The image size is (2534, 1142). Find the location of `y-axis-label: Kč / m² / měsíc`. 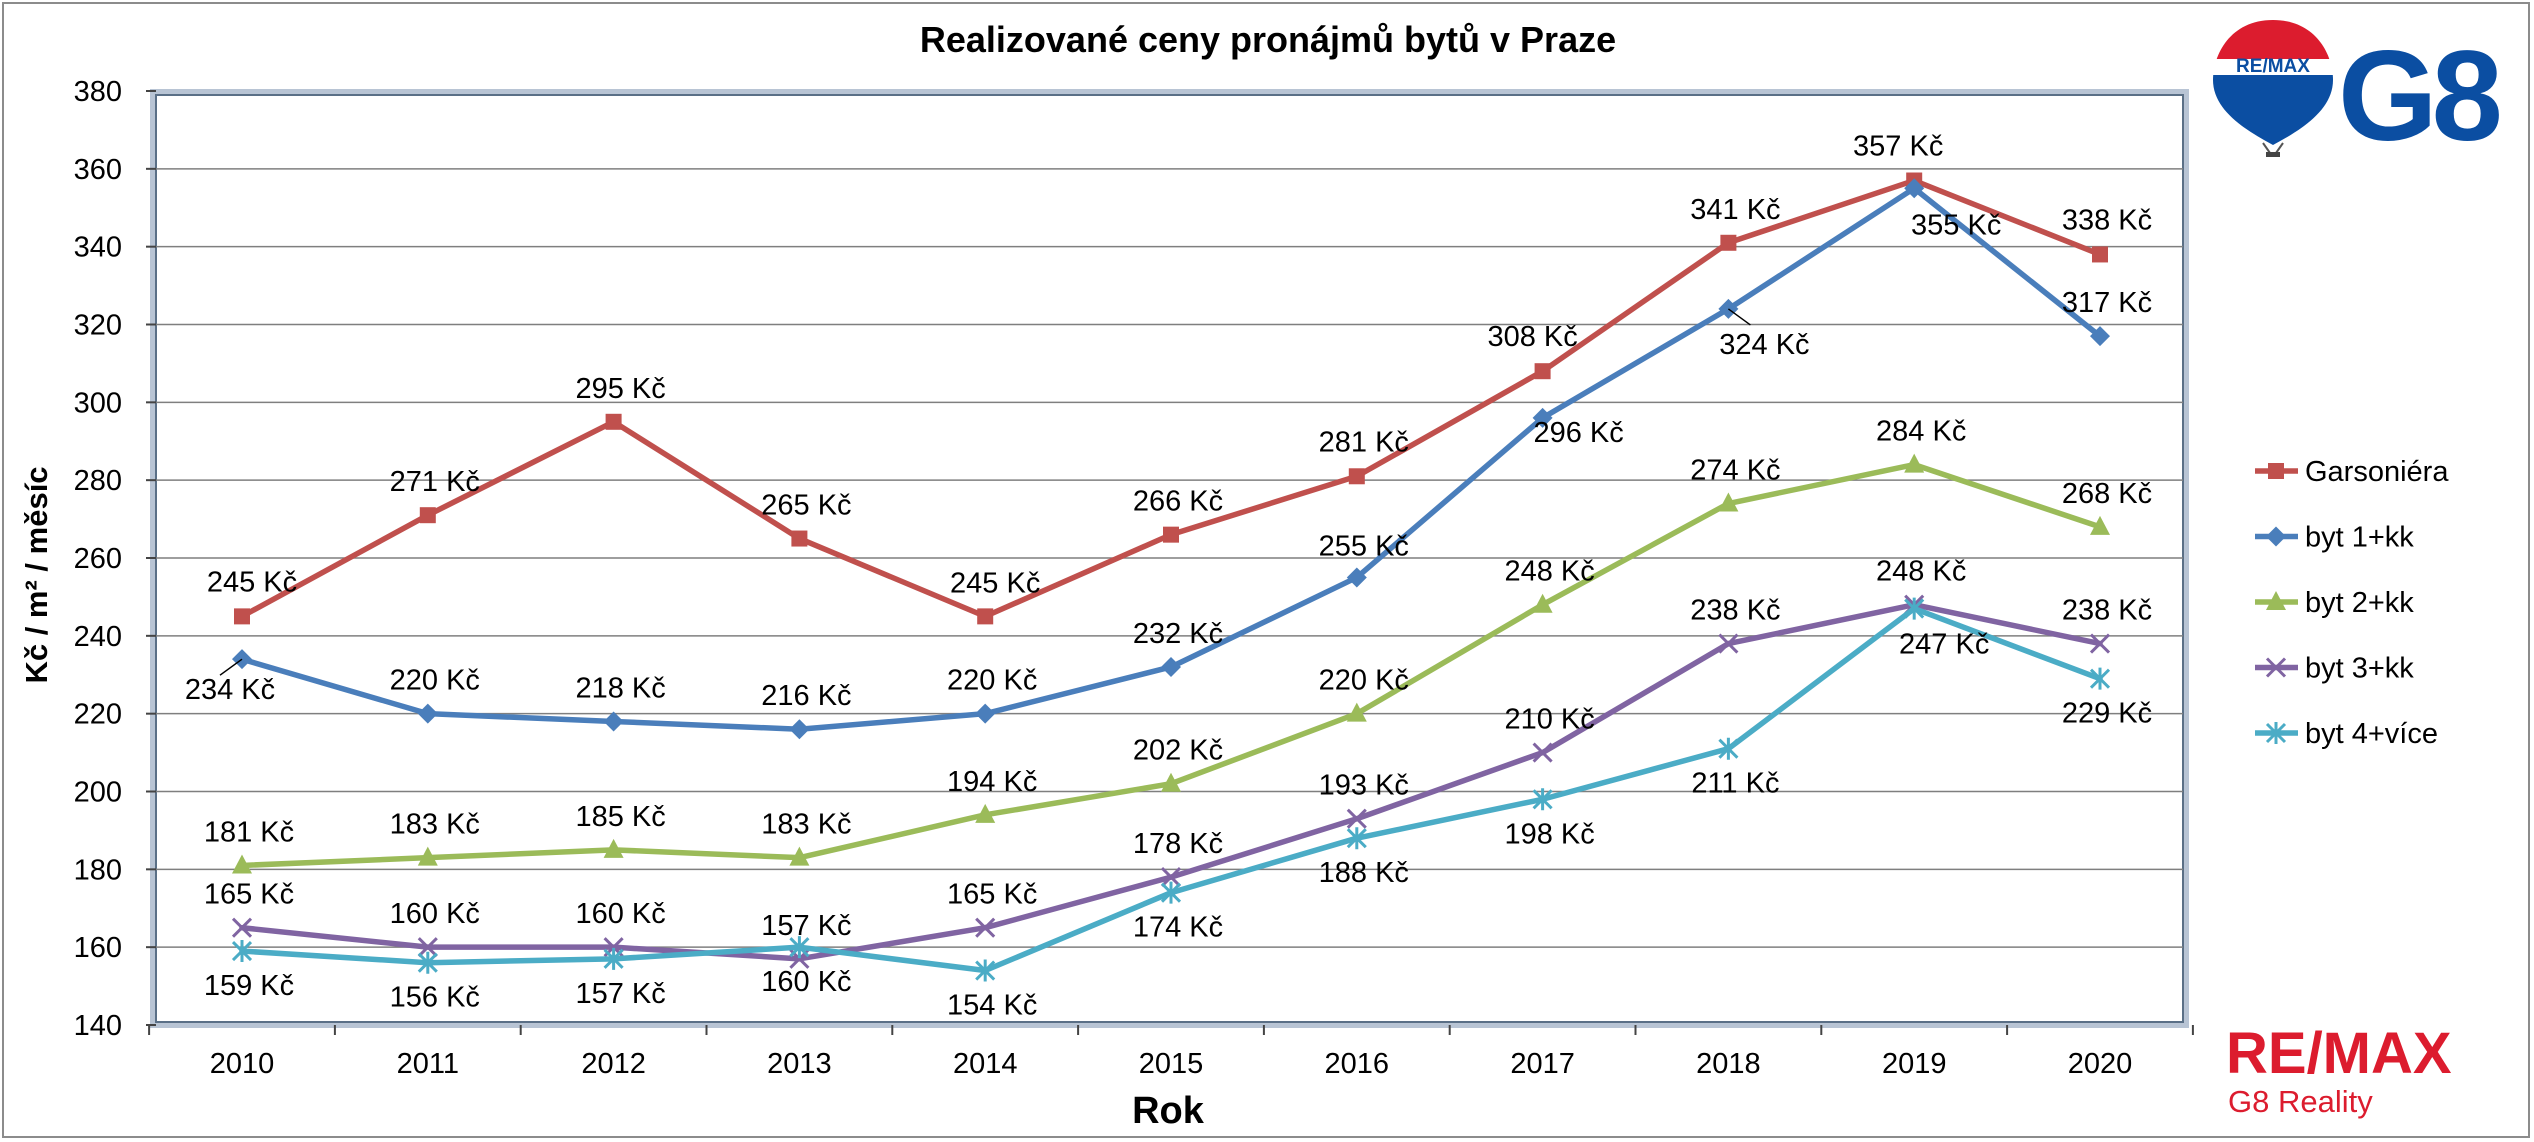

y-axis-label: Kč / m² / měsíc is located at coordinates (36, 574).